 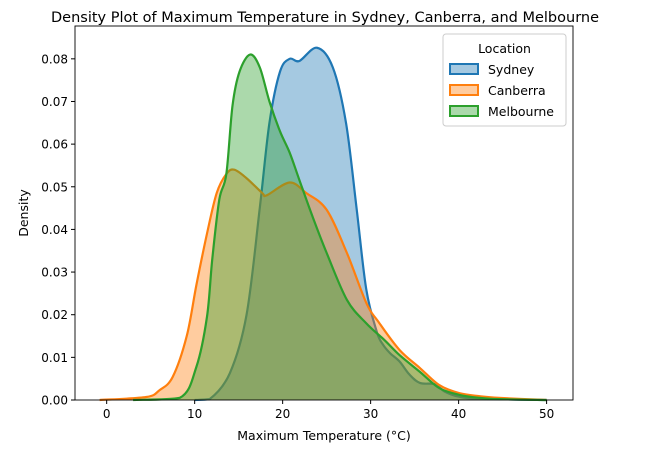 I want to click on y-tick-label: 0.05, so click(x=54, y=187).